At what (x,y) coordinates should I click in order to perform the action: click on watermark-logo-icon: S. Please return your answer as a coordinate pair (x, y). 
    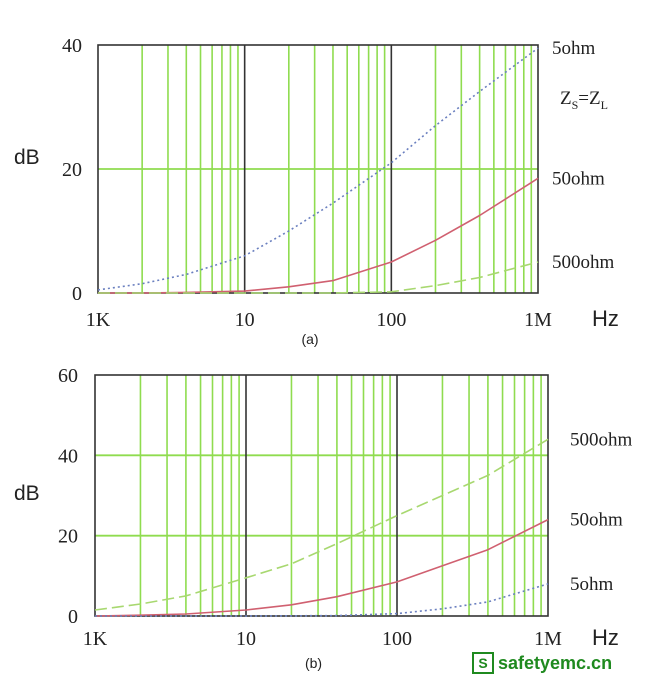
    Looking at the image, I should click on (483, 663).